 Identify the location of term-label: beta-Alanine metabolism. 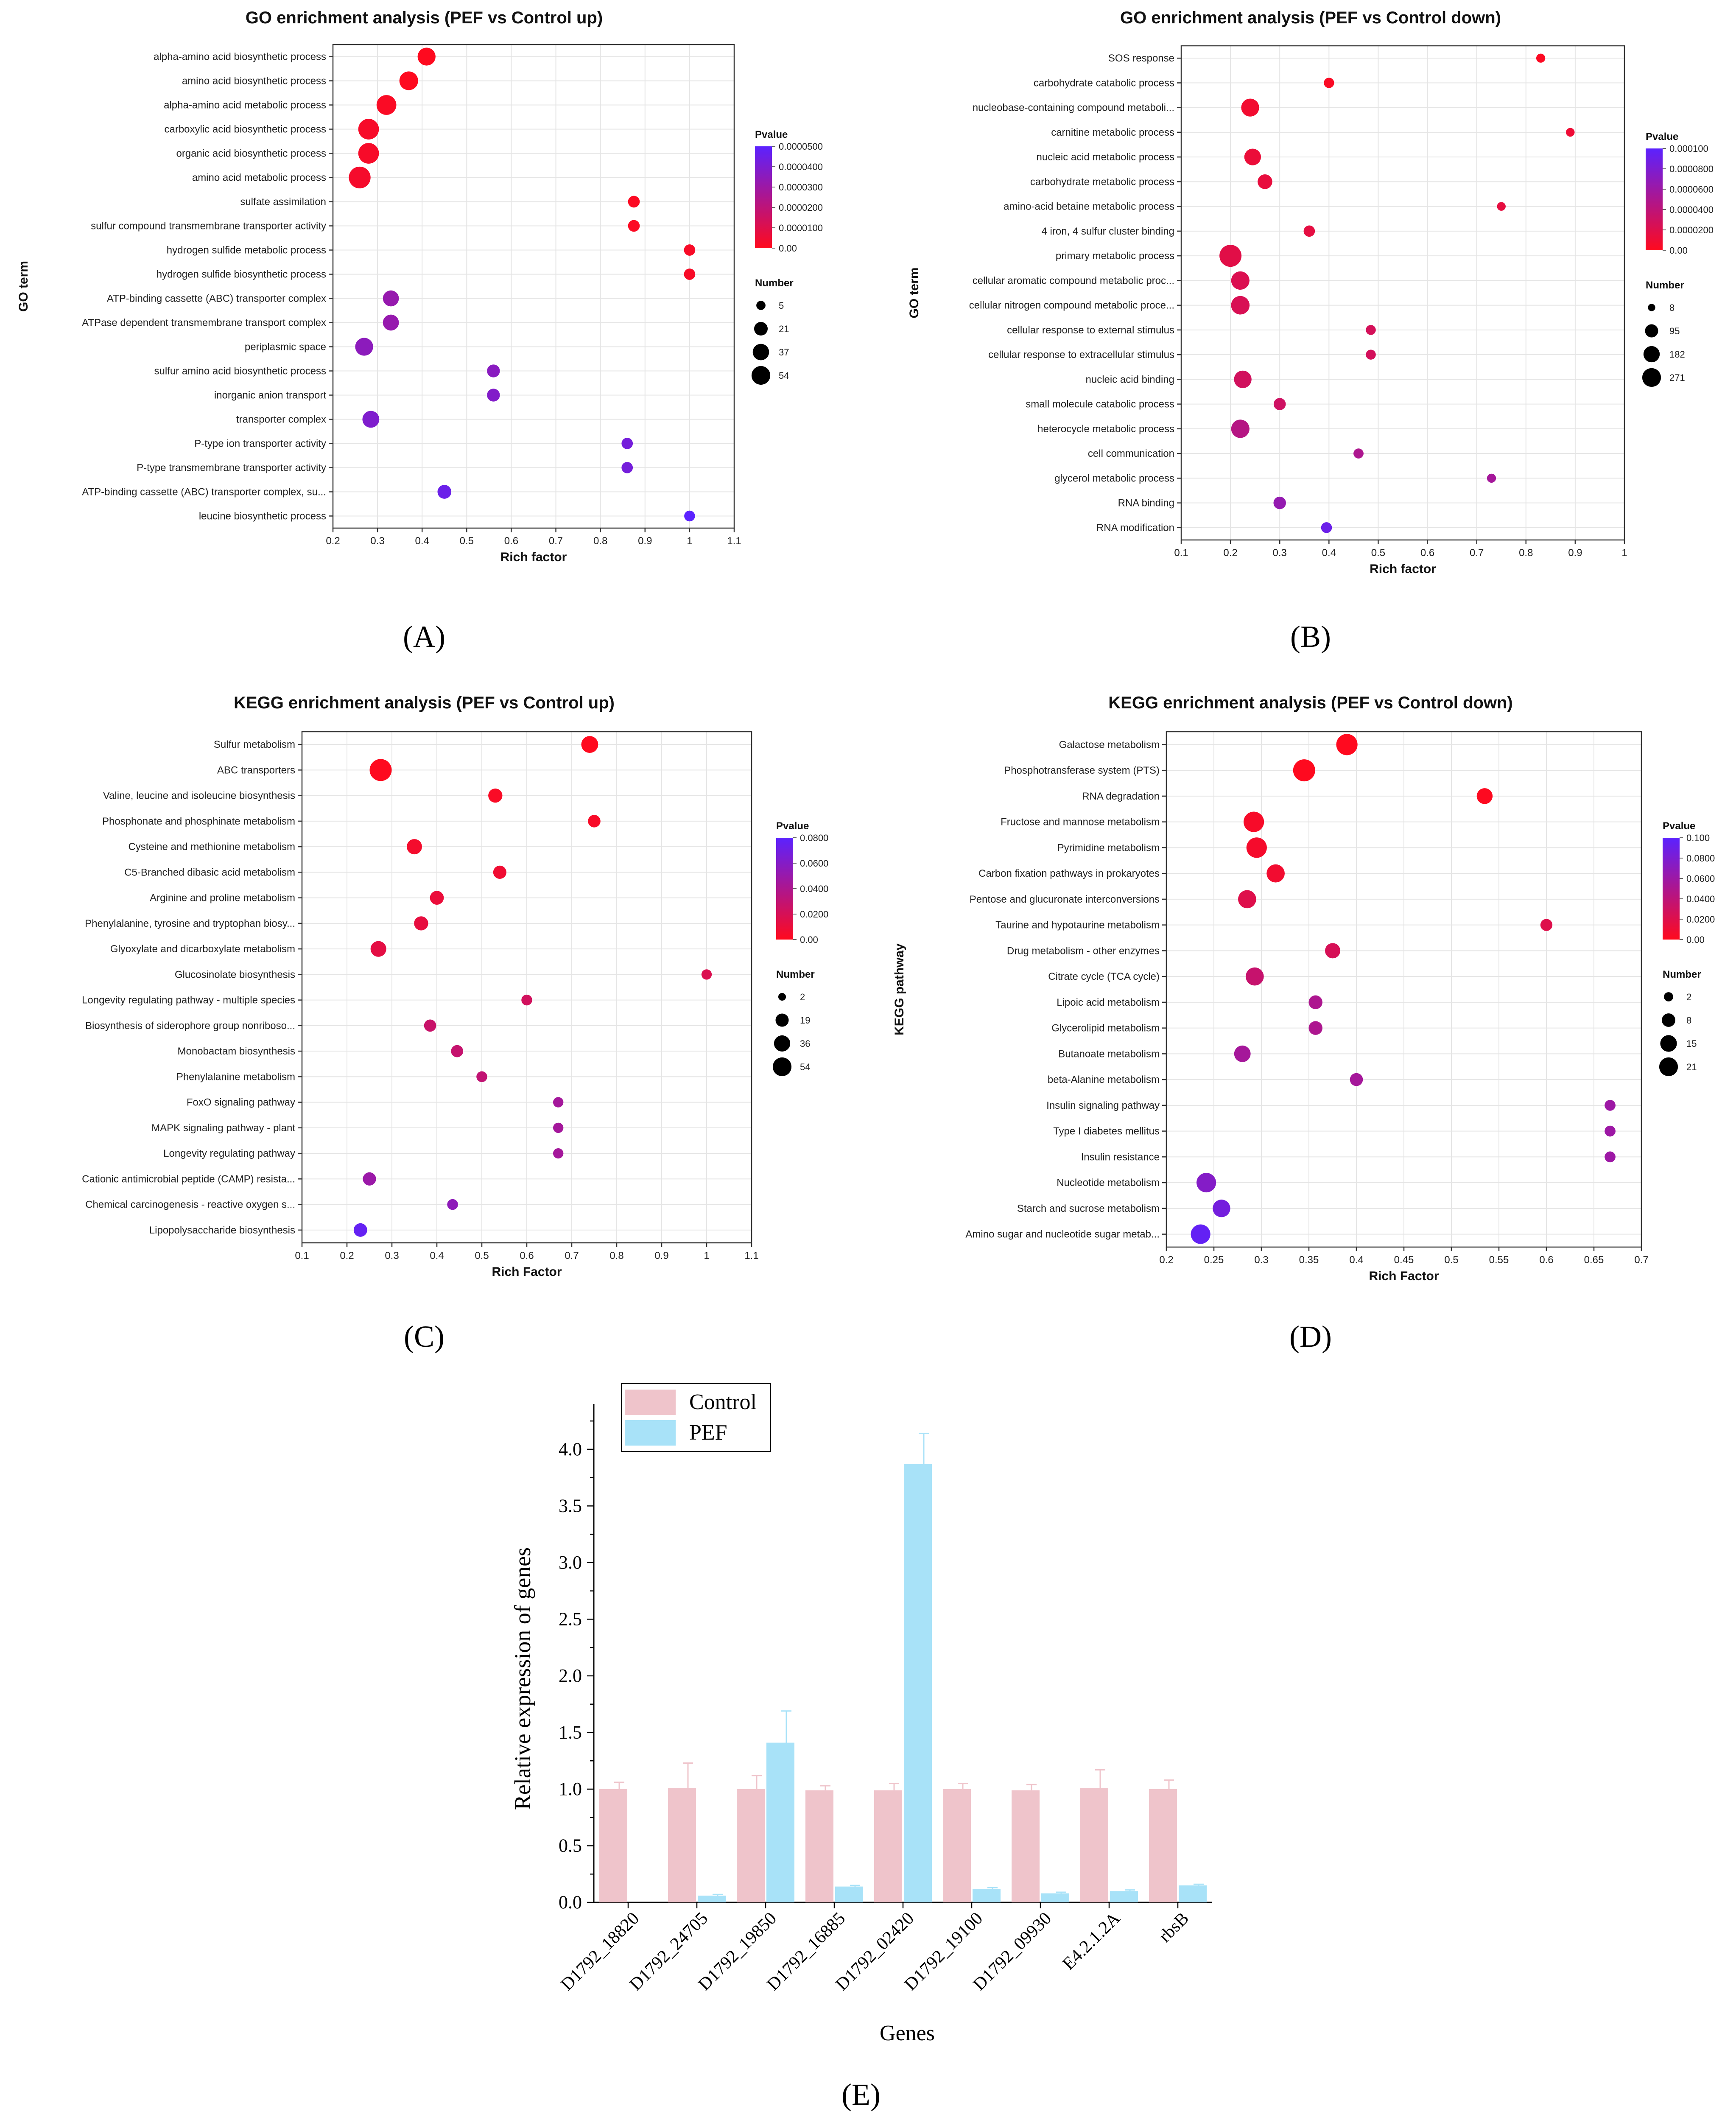
(1104, 1079).